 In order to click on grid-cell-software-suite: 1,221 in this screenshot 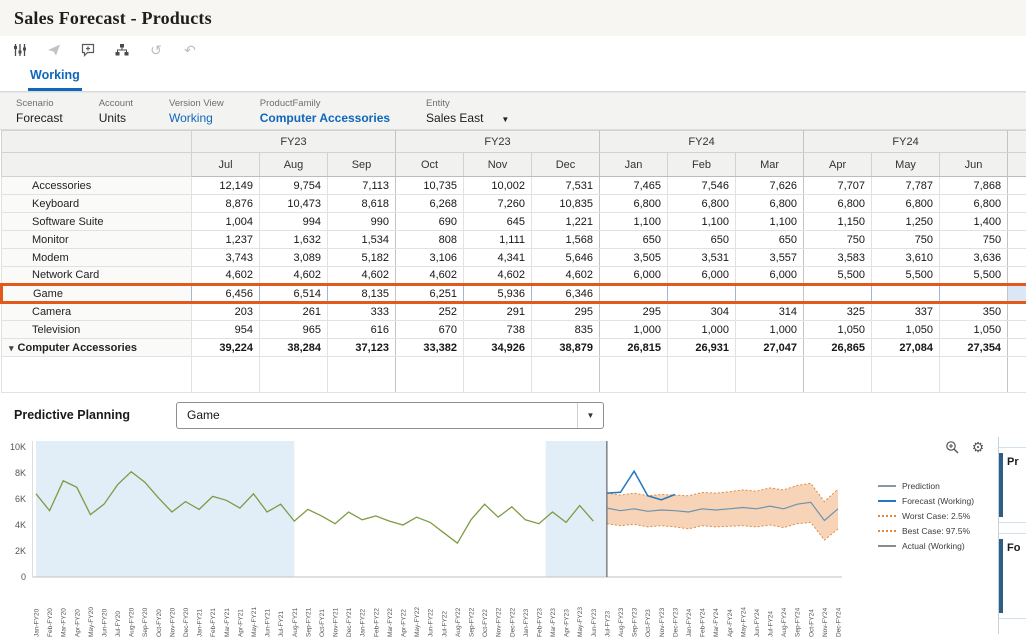, I will do `click(566, 221)`.